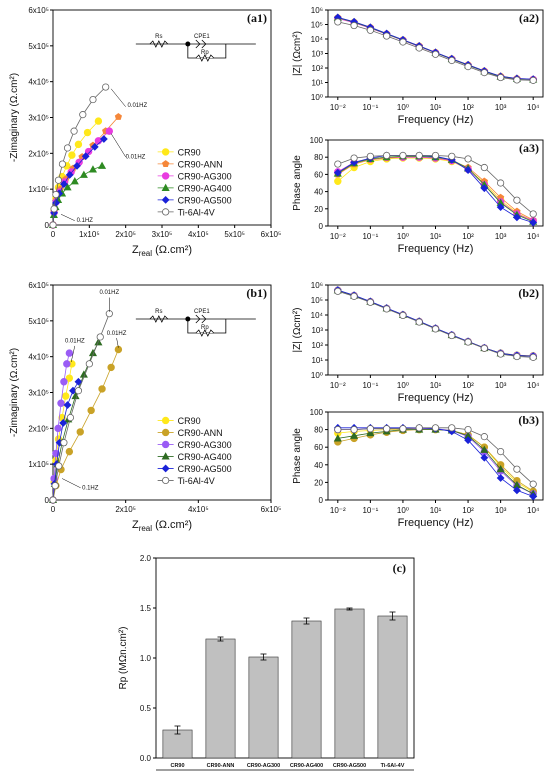  What do you see at coordinates (89, 234) in the screenshot?
I see `x-tick-label: 1x10⁵` at bounding box center [89, 234].